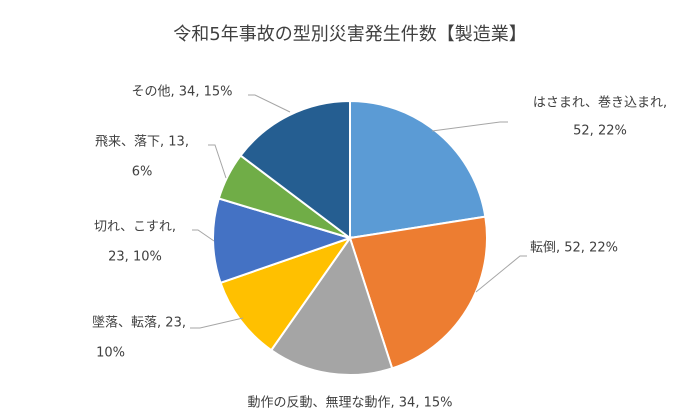 This screenshot has height=419, width=700. What do you see at coordinates (135, 257) in the screenshot?
I see `data-label: 23, 10%` at bounding box center [135, 257].